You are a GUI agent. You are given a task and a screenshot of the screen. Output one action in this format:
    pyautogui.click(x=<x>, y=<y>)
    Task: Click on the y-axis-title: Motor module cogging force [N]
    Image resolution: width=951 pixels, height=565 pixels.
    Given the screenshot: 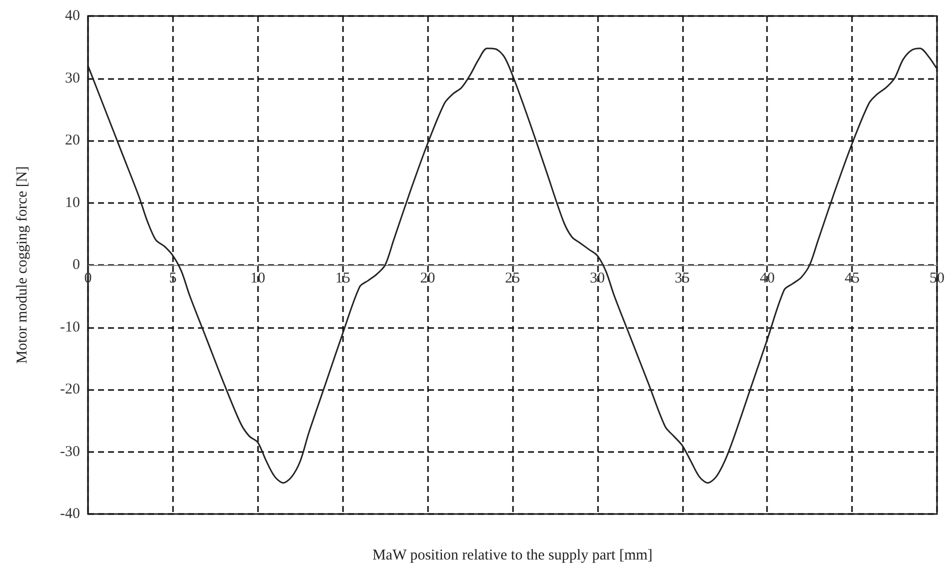 What is the action you would take?
    pyautogui.click(x=22, y=265)
    